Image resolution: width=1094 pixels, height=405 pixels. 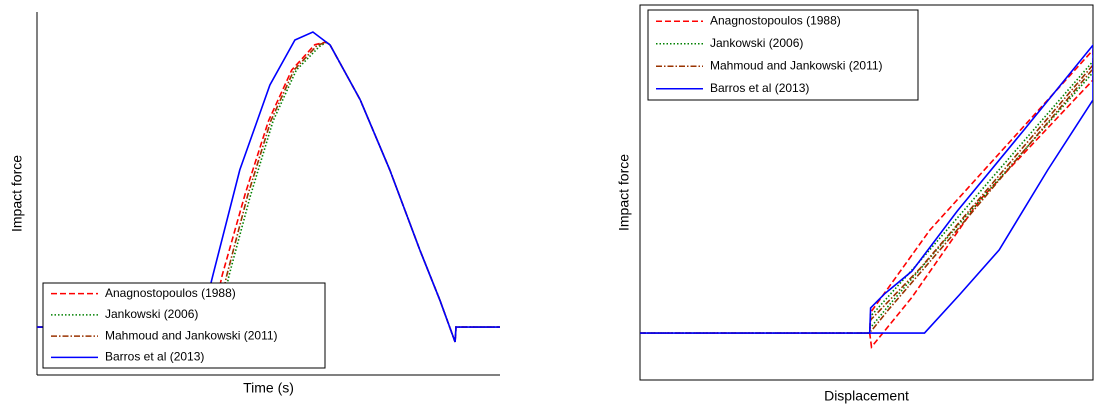 What do you see at coordinates (866, 396) in the screenshot?
I see `x-axis-label: Displacement` at bounding box center [866, 396].